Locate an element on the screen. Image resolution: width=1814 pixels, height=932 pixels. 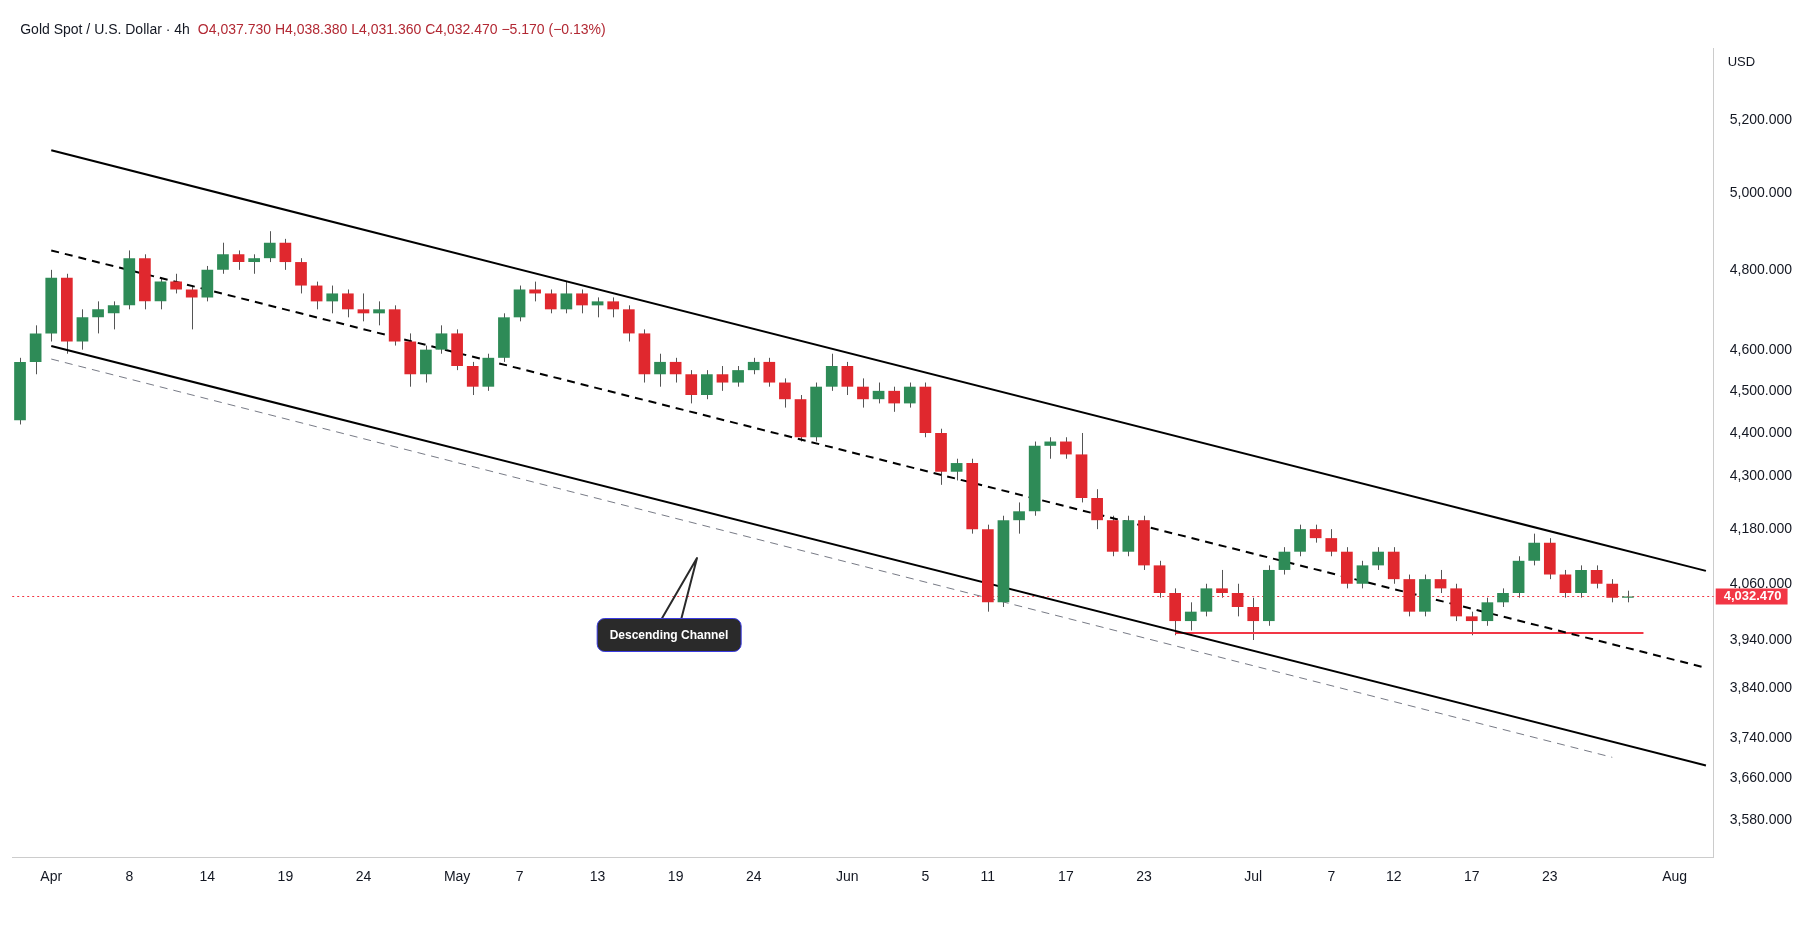
text: O4,037.730 H4,038.380 L4,031.360 C4,032.470 −5.170 (−0.13%) is located at coordinates (401, 28).